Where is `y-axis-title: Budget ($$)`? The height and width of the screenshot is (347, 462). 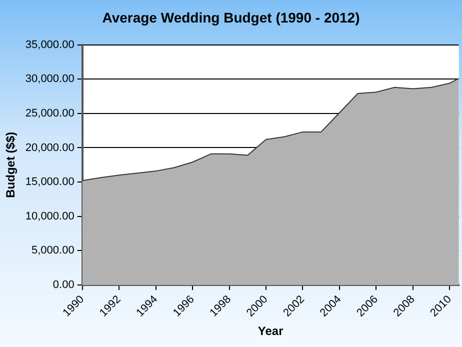 y-axis-title: Budget ($$) is located at coordinates (11, 165).